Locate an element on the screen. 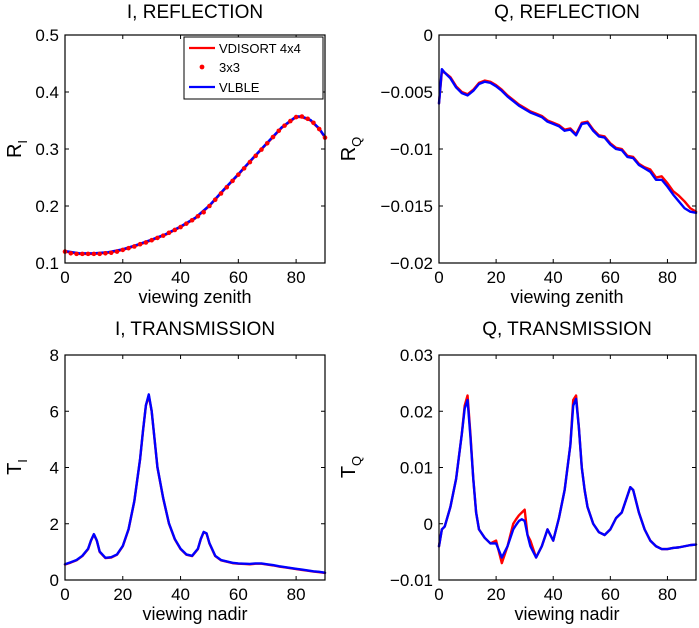 The height and width of the screenshot is (628, 699). y-tick-label: −0.015 is located at coordinates (407, 206).